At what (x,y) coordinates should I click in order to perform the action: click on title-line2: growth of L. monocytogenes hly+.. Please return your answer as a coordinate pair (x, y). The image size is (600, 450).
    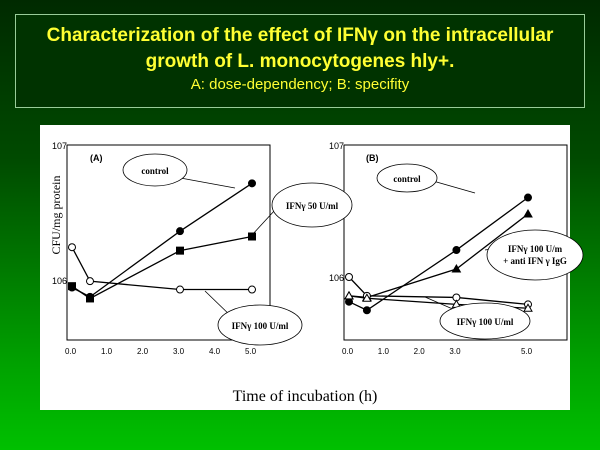
    Looking at the image, I should click on (300, 61).